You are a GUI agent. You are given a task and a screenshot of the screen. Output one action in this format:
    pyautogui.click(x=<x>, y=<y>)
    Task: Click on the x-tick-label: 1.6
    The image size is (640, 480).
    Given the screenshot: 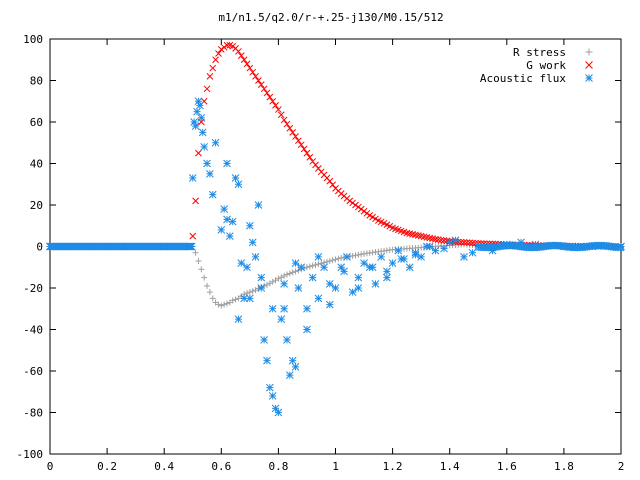 What is the action you would take?
    pyautogui.click(x=507, y=466)
    